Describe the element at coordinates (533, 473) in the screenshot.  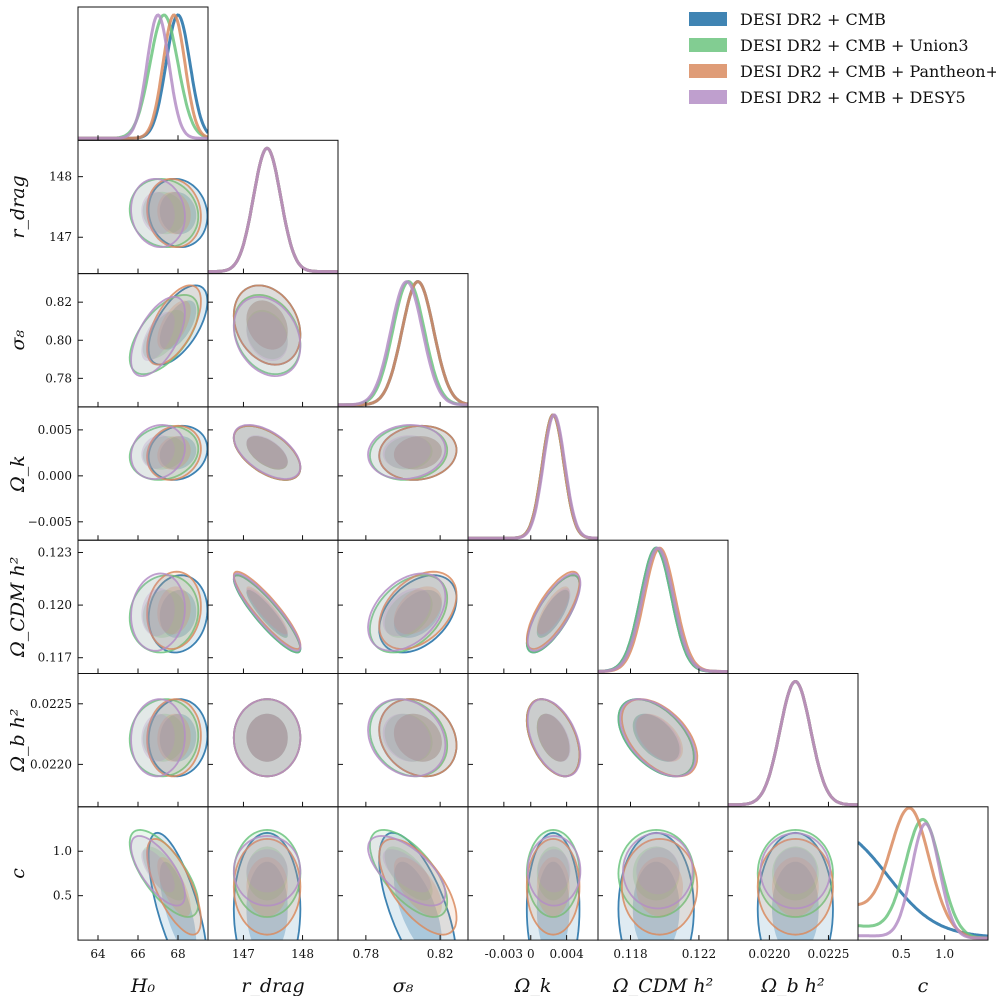
I see `panel-Omegak-Omegak` at that location.